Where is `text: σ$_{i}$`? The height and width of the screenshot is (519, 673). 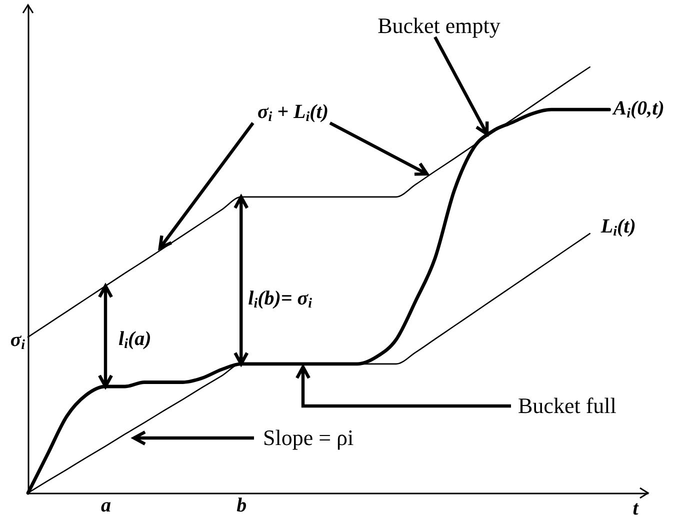 text: σ$_{i}$ is located at coordinates (18, 341).